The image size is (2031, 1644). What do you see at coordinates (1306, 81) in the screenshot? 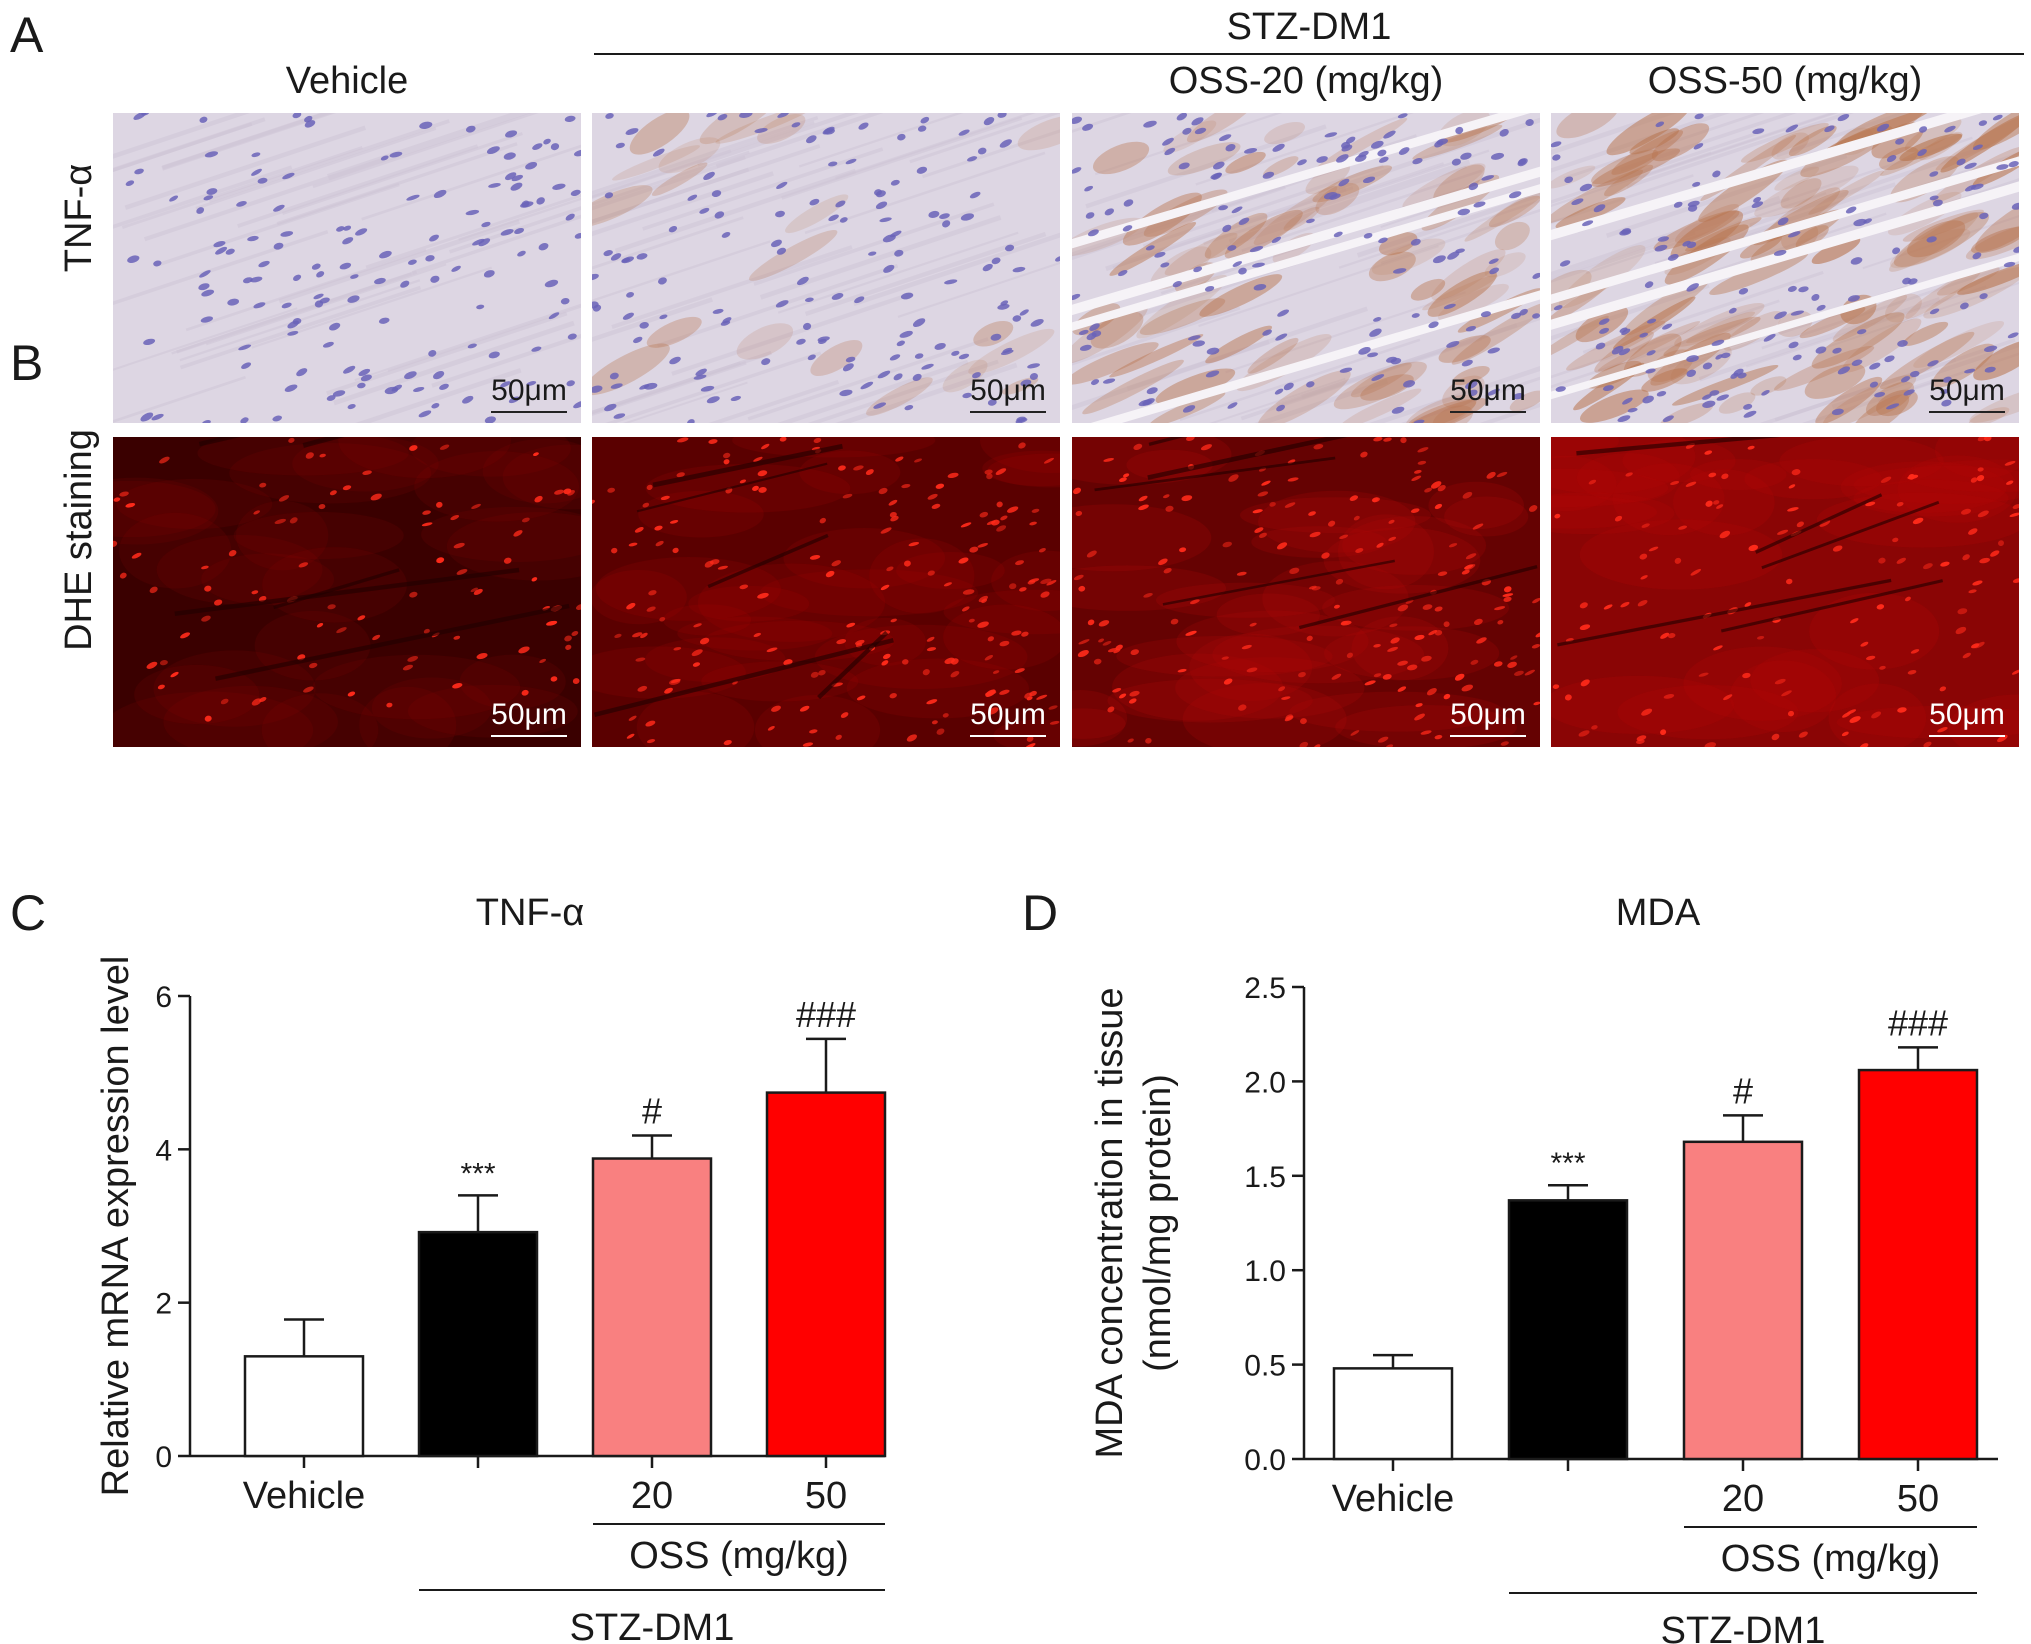
I see `column-label-oss20: OSS-20 (mg/kg)` at bounding box center [1306, 81].